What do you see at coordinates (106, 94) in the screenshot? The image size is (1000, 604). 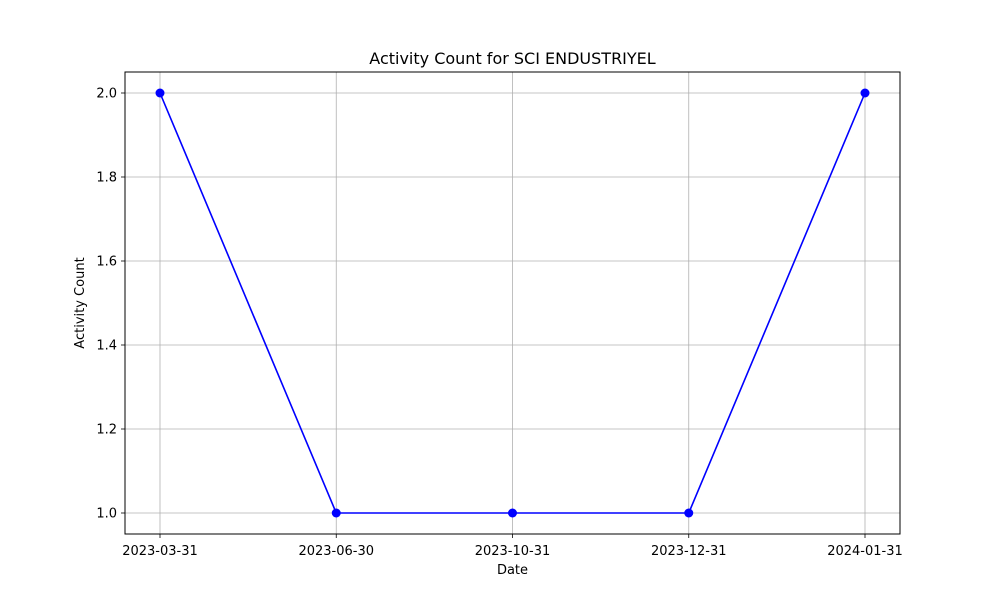 I see `y-tick-label: 2.0` at bounding box center [106, 94].